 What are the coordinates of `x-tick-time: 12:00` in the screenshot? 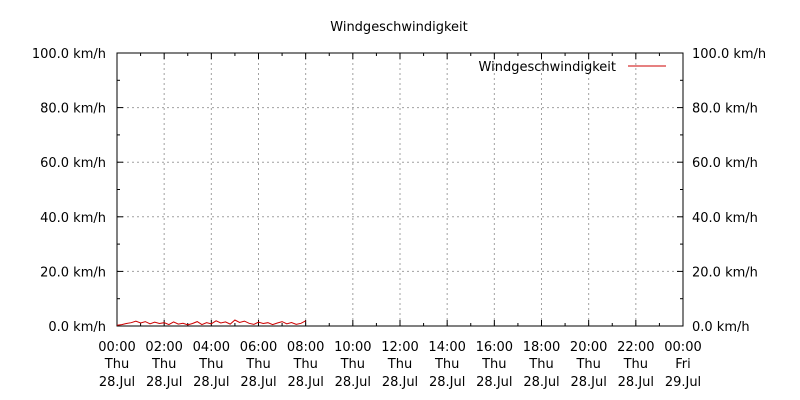 It's located at (399, 347).